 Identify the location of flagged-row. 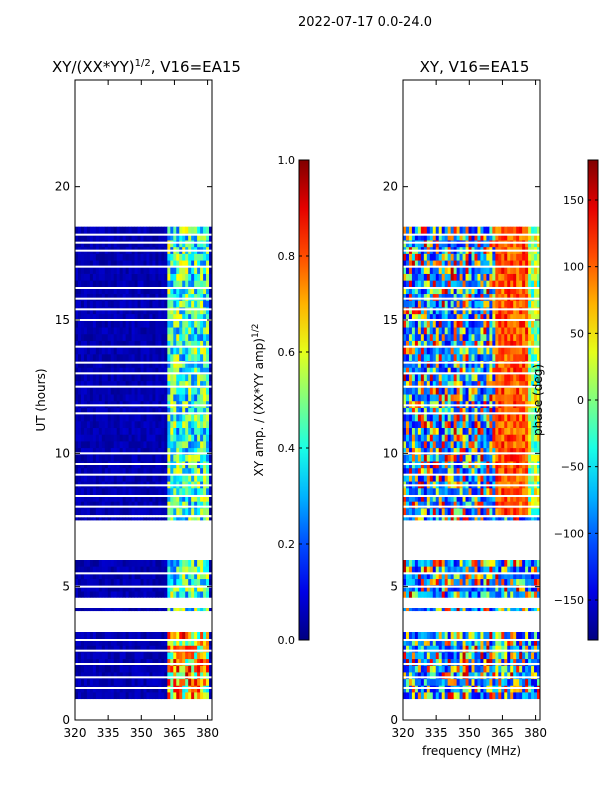
(143, 586).